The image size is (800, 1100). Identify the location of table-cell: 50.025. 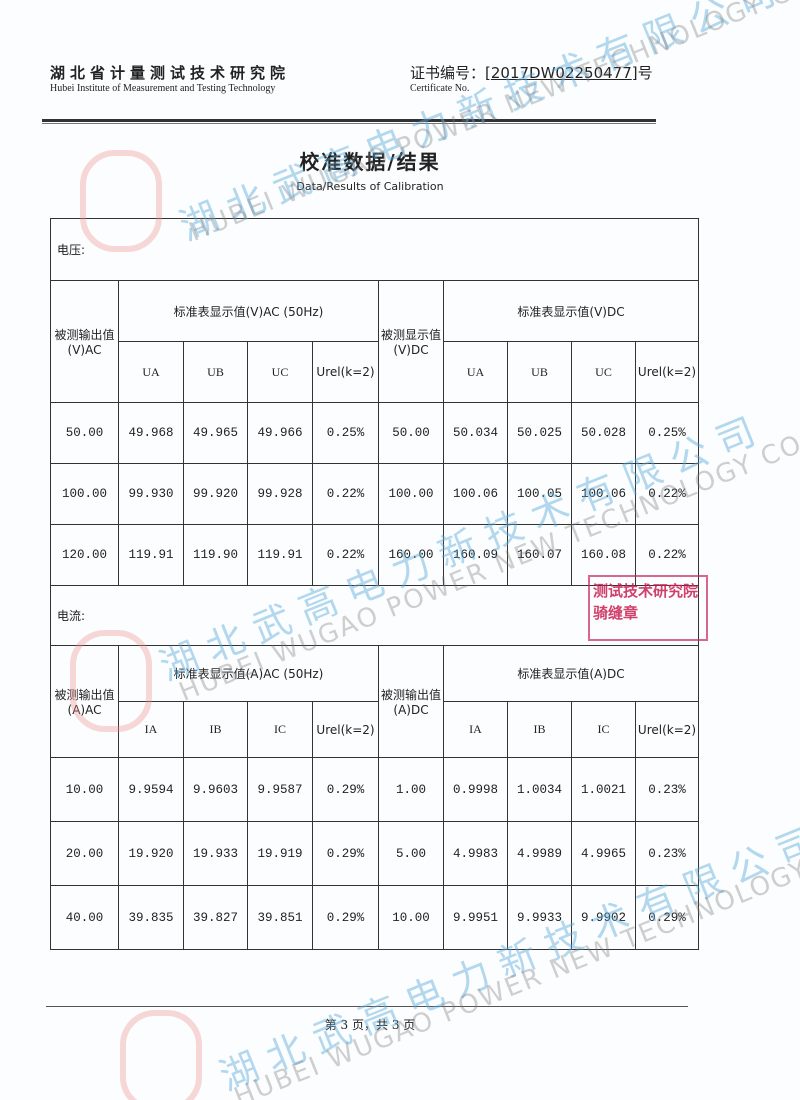
(539, 433).